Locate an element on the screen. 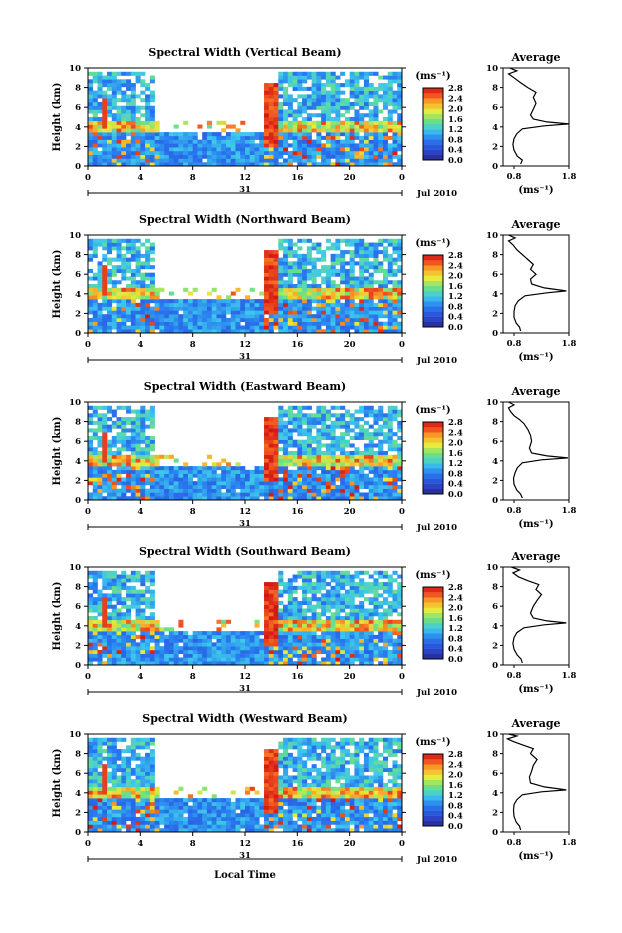  colorbar-tick-label: 2.8 is located at coordinates (455, 89).